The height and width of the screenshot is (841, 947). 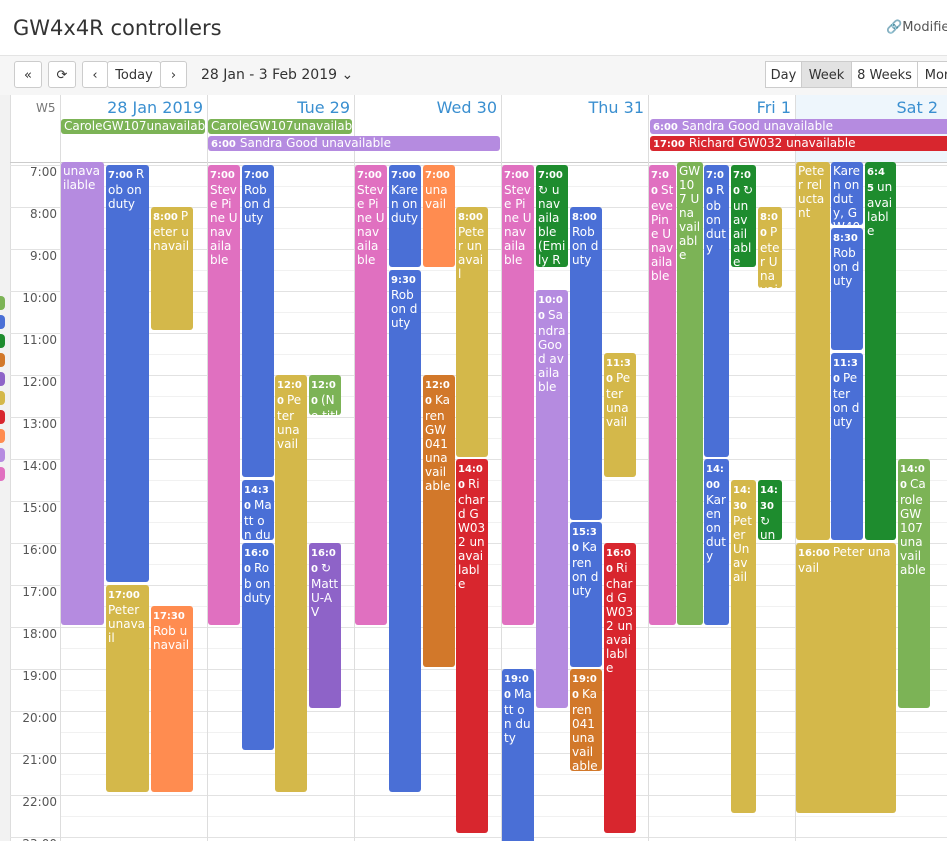 What do you see at coordinates (169, 616) in the screenshot?
I see `event-time: 17:30` at bounding box center [169, 616].